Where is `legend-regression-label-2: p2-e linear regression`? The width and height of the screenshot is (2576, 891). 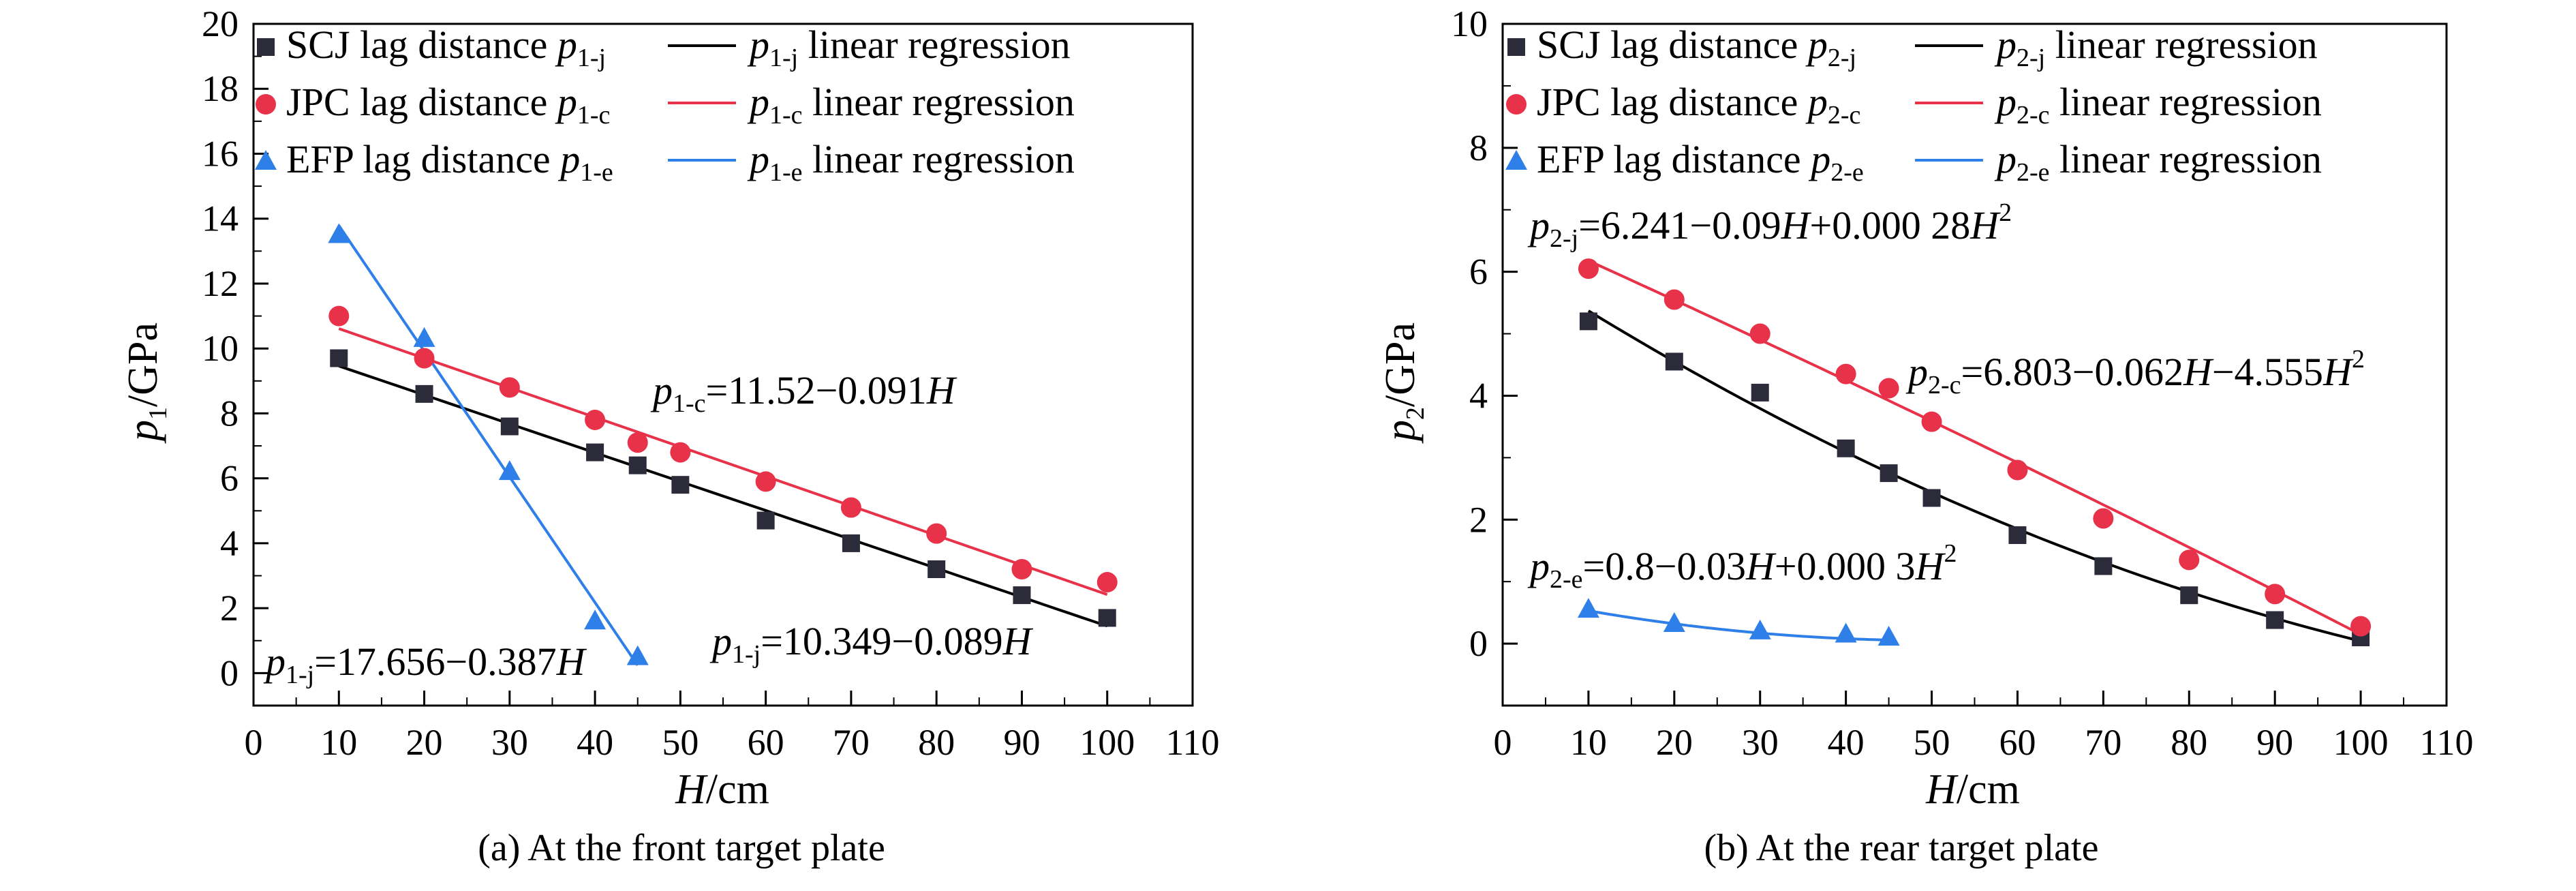 legend-regression-label-2: p2-e linear regression is located at coordinates (2158, 162).